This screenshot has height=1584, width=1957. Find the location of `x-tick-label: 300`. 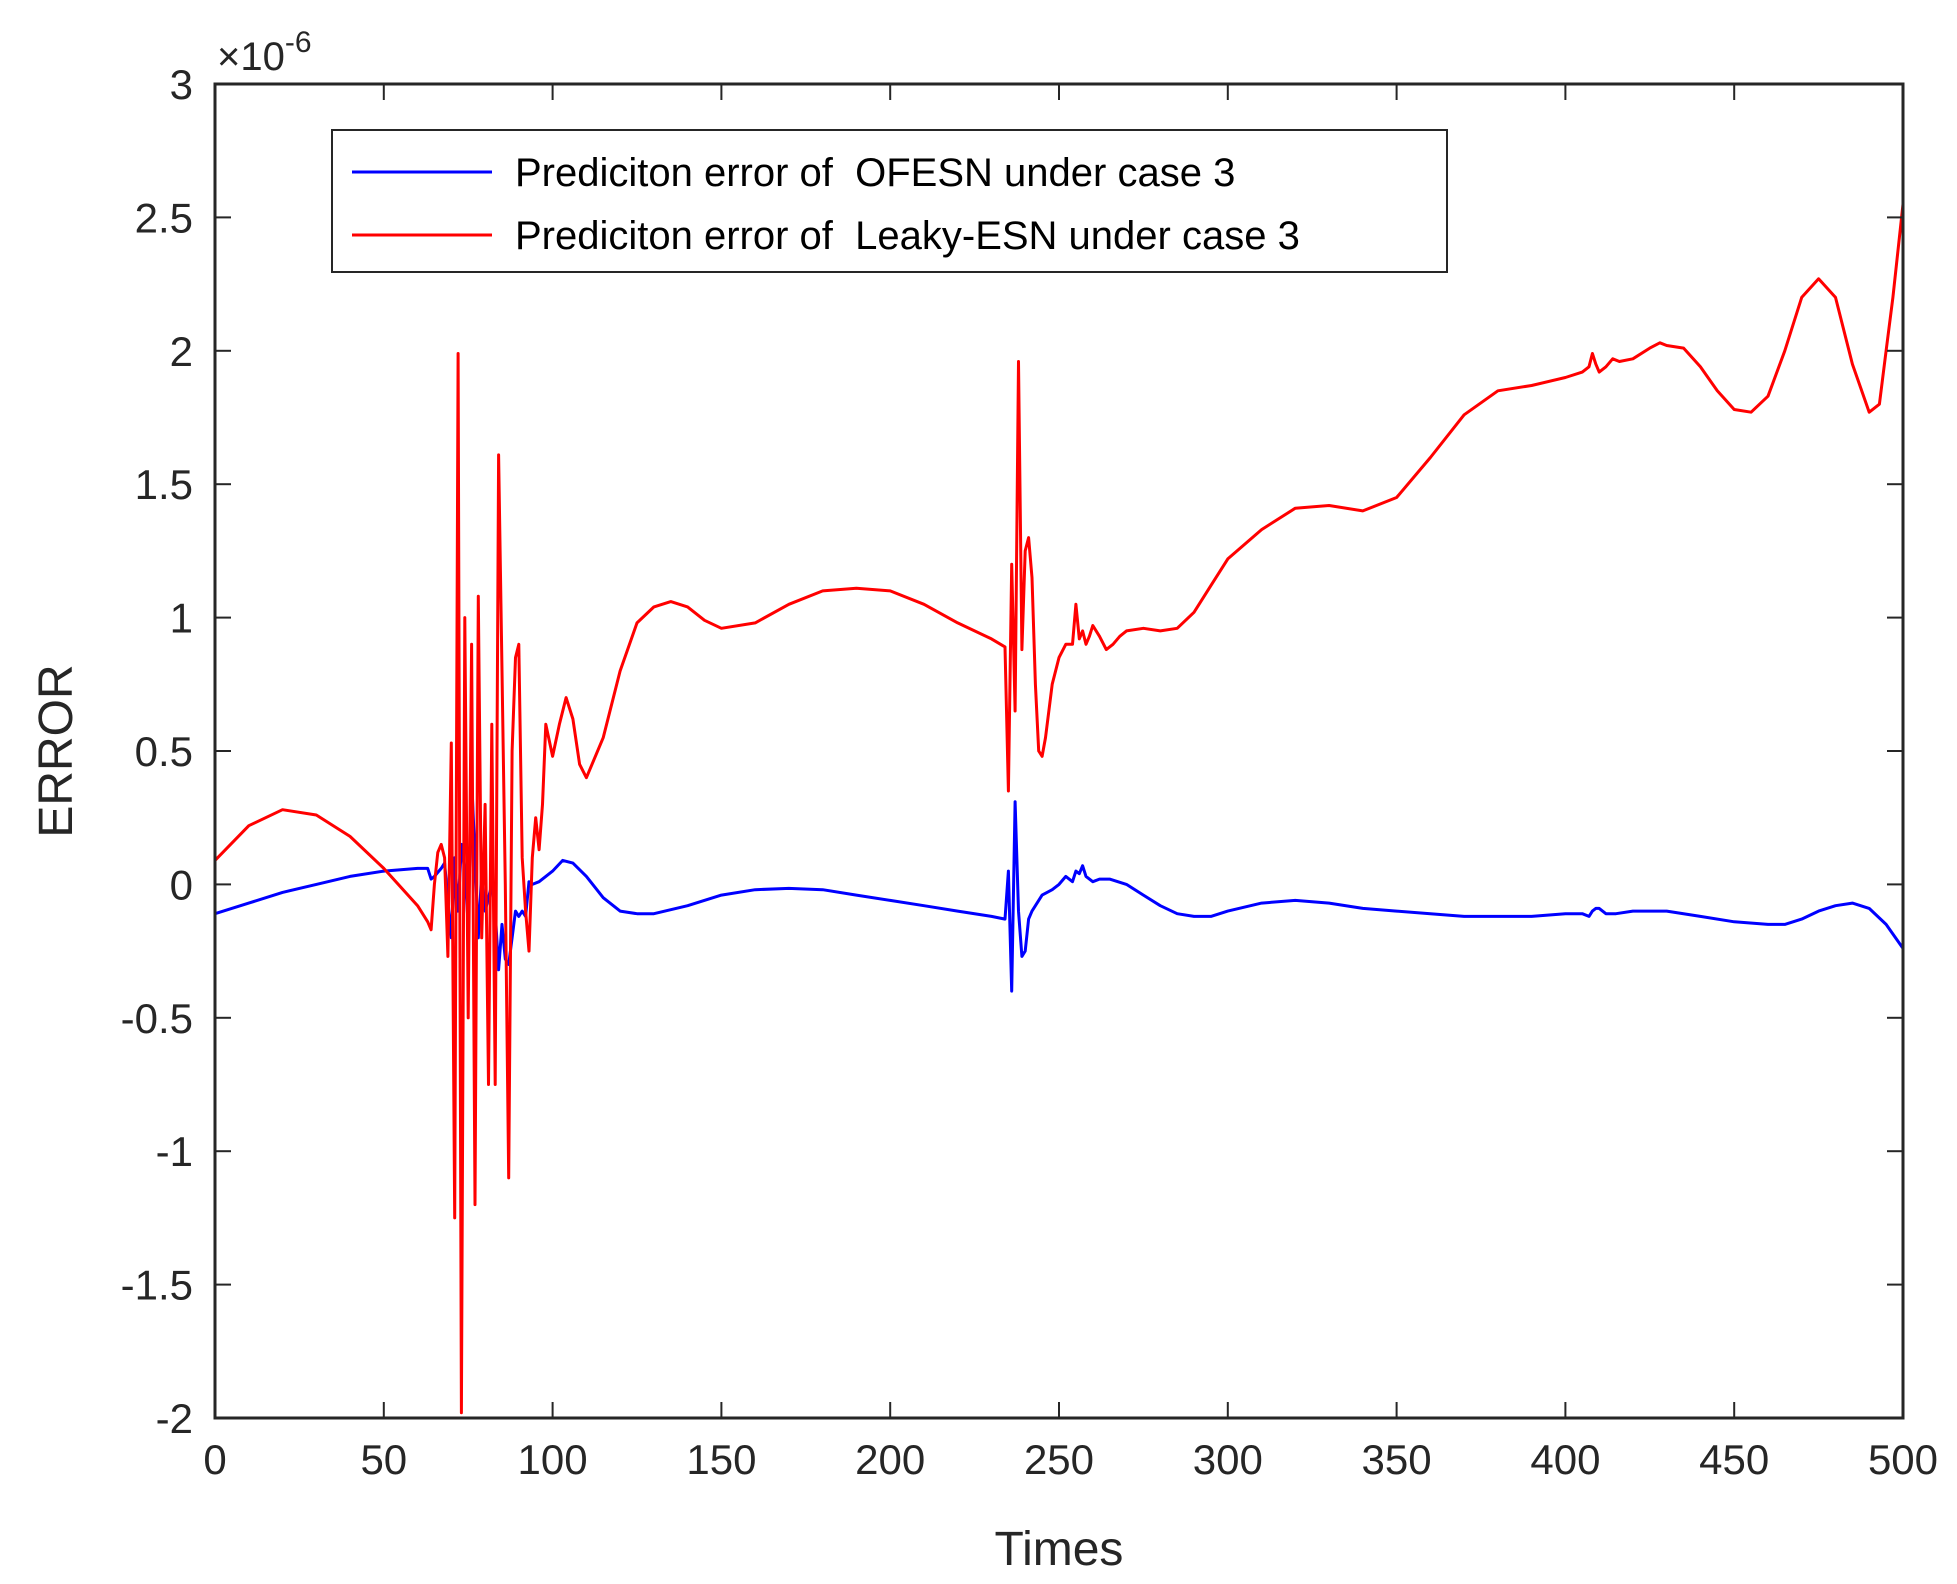

x-tick-label: 300 is located at coordinates (1228, 1459).